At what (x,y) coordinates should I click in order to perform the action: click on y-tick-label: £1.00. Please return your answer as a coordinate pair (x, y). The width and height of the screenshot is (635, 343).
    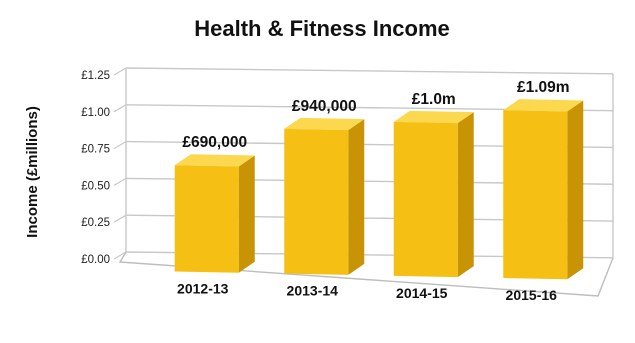
    Looking at the image, I should click on (95, 113).